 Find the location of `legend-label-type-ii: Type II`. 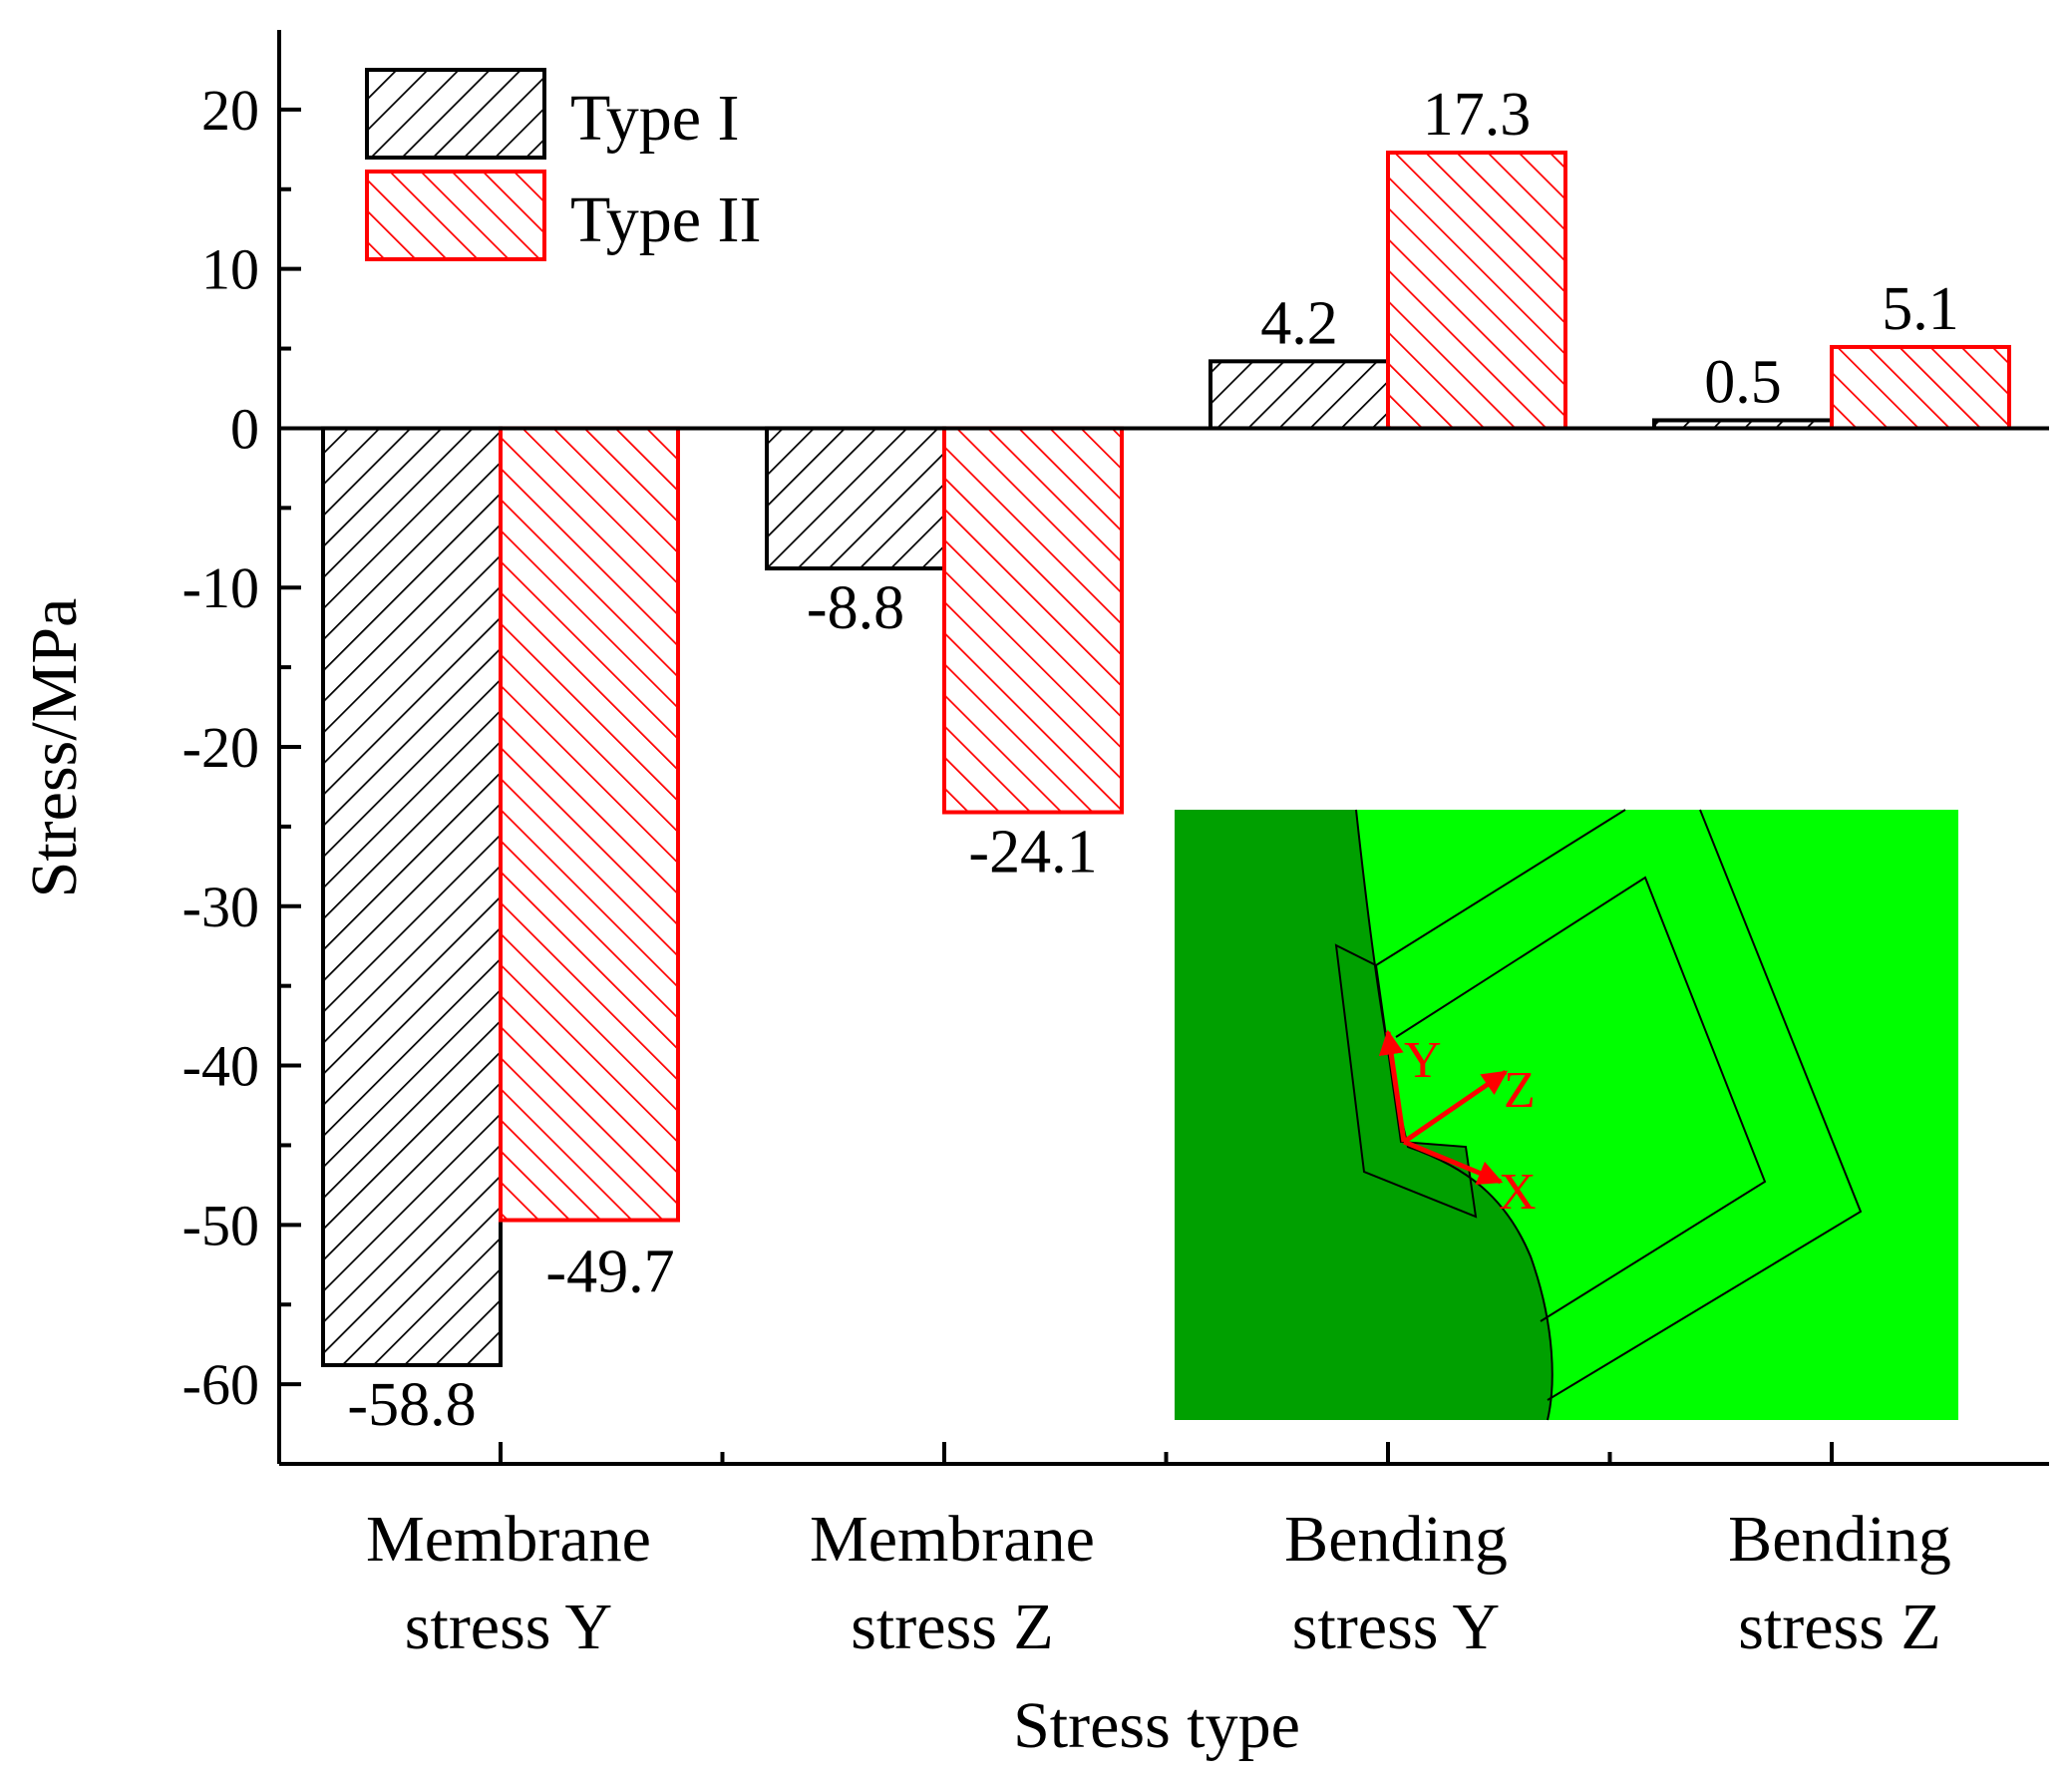

legend-label-type-ii: Type II is located at coordinates (665, 220).